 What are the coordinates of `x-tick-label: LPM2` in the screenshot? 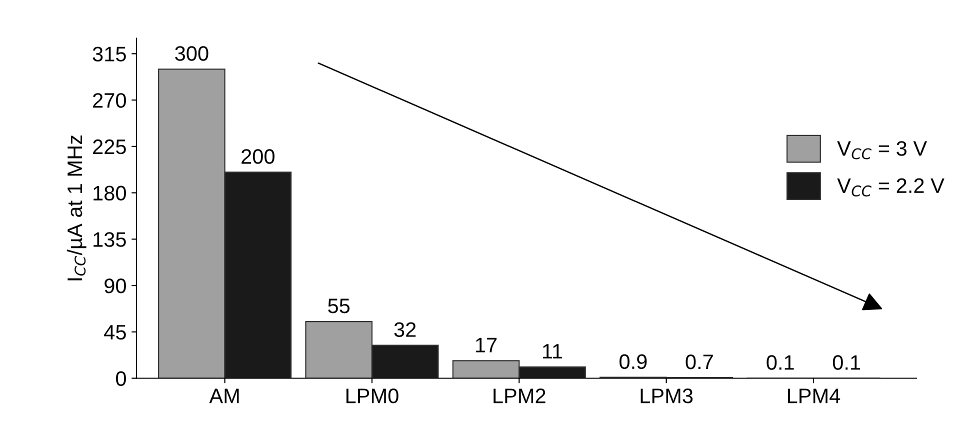 It's located at (520, 396).